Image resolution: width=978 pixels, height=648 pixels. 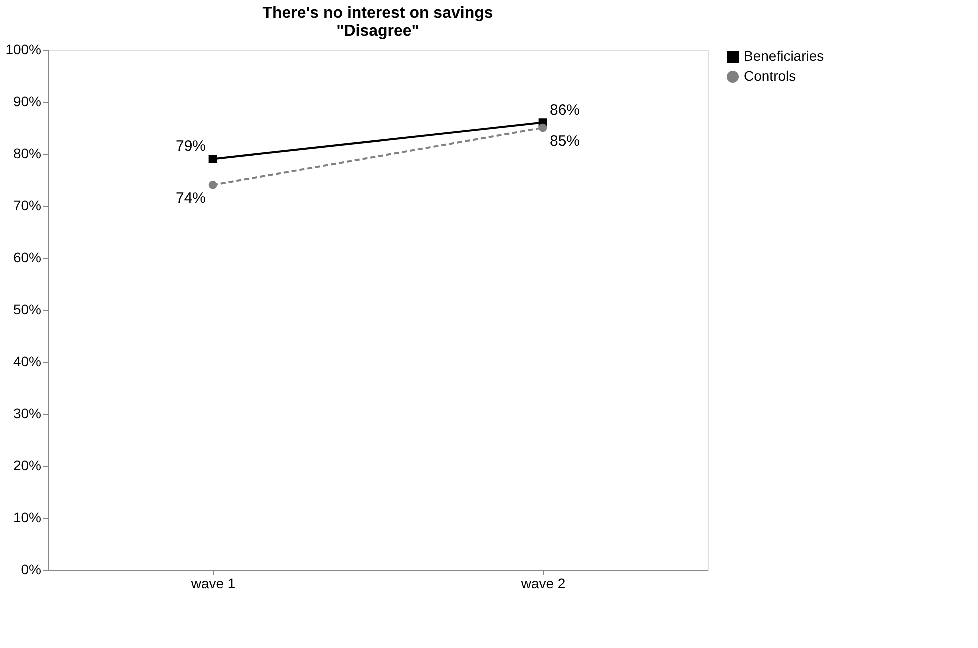 I want to click on text: There's no interest on savings, so click(x=378, y=13).